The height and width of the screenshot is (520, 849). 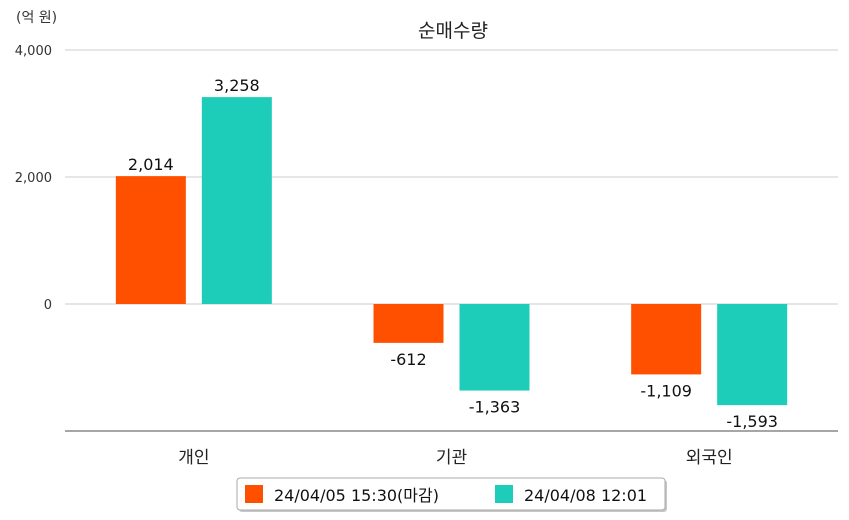 What do you see at coordinates (48, 305) in the screenshot?
I see `y-tick-label: 0` at bounding box center [48, 305].